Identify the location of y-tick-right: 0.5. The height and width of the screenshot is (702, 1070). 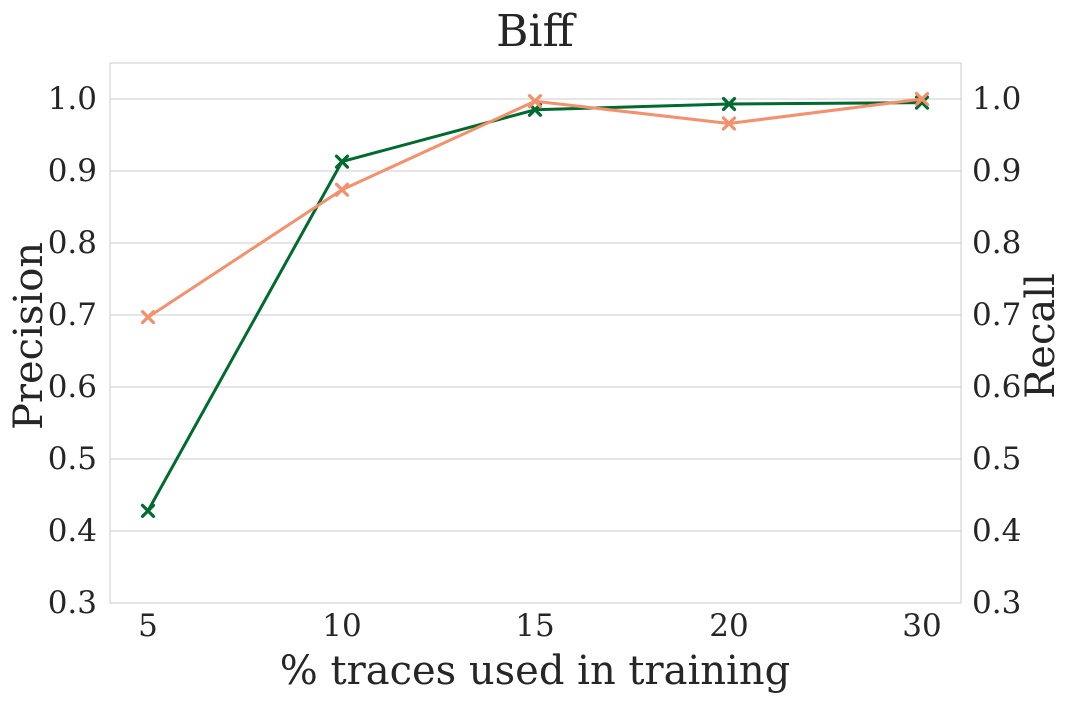
(996, 459).